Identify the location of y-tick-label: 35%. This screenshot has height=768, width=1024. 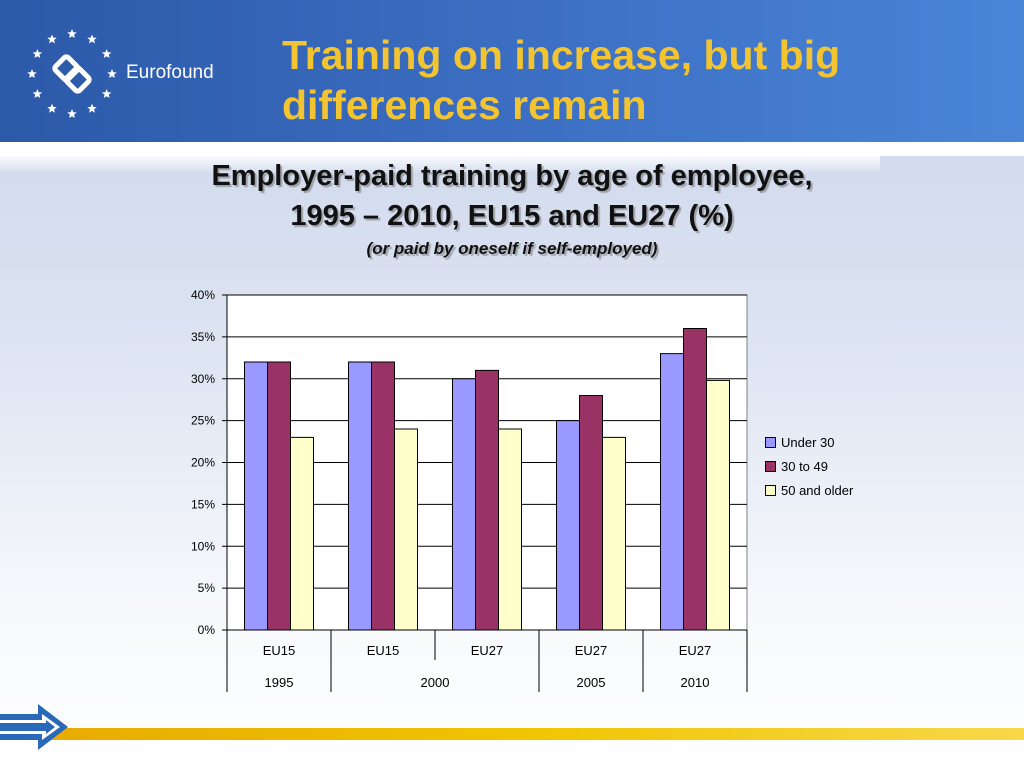
(203, 337).